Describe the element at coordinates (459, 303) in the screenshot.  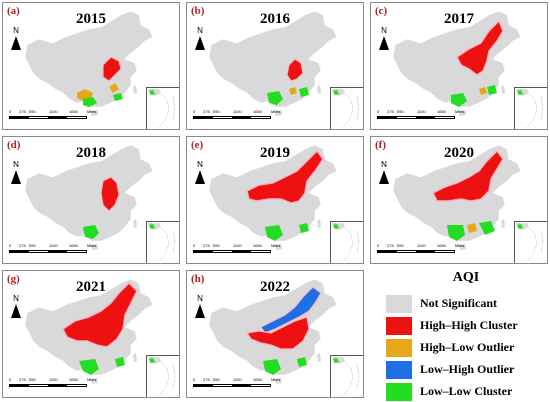
I see `legend-label: Not Significant` at that location.